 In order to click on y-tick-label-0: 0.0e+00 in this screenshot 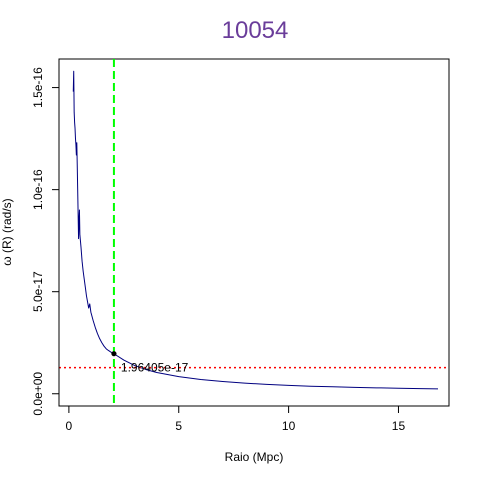, I will do `click(38, 394)`.